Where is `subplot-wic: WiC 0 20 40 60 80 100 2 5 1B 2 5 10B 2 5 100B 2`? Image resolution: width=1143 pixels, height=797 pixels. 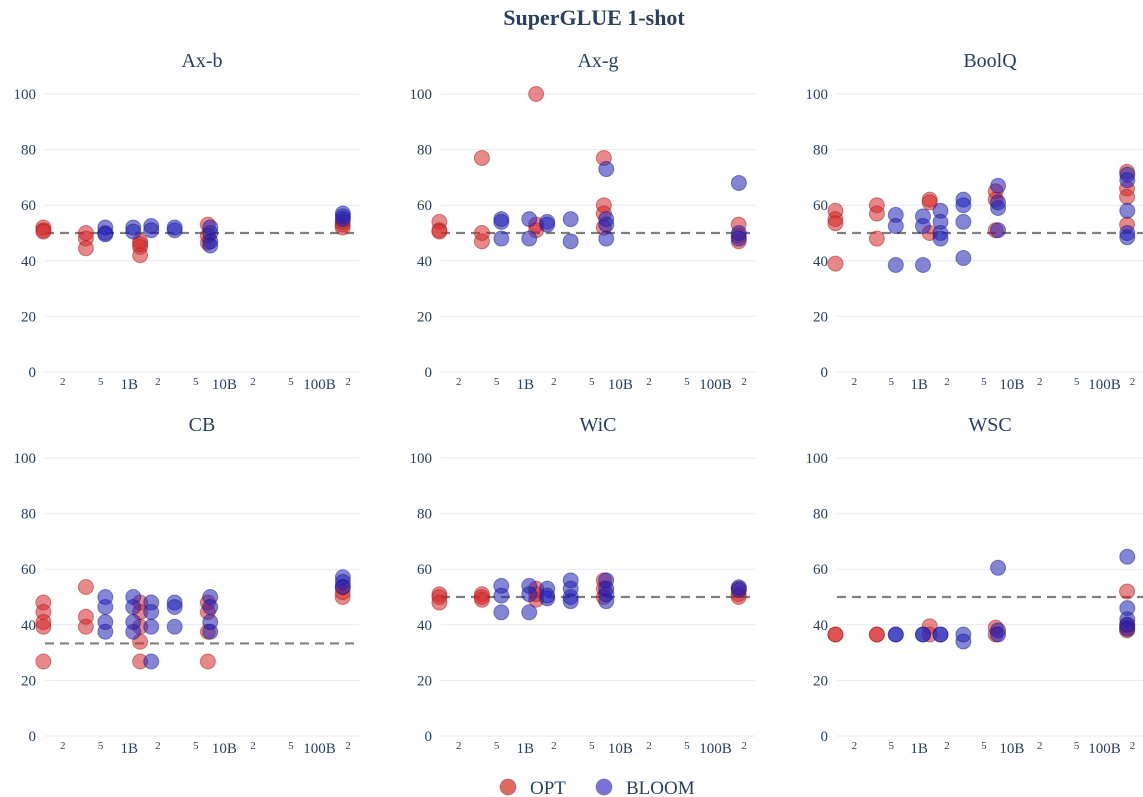
subplot-wic: WiC 0 20 40 60 80 100 2 5 1B 2 5 10B 2 5 100B 2 is located at coordinates (582, 585).